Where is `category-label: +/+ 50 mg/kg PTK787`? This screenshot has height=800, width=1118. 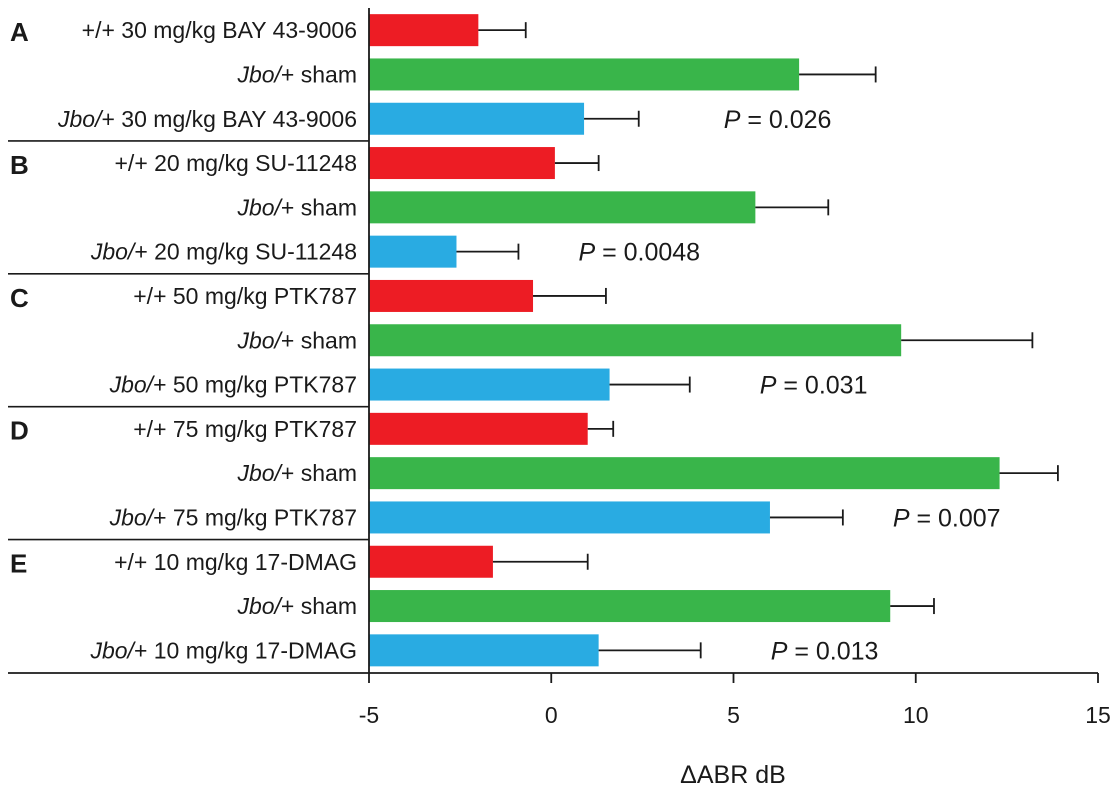
category-label: +/+ 50 mg/kg PTK787 is located at coordinates (245, 296).